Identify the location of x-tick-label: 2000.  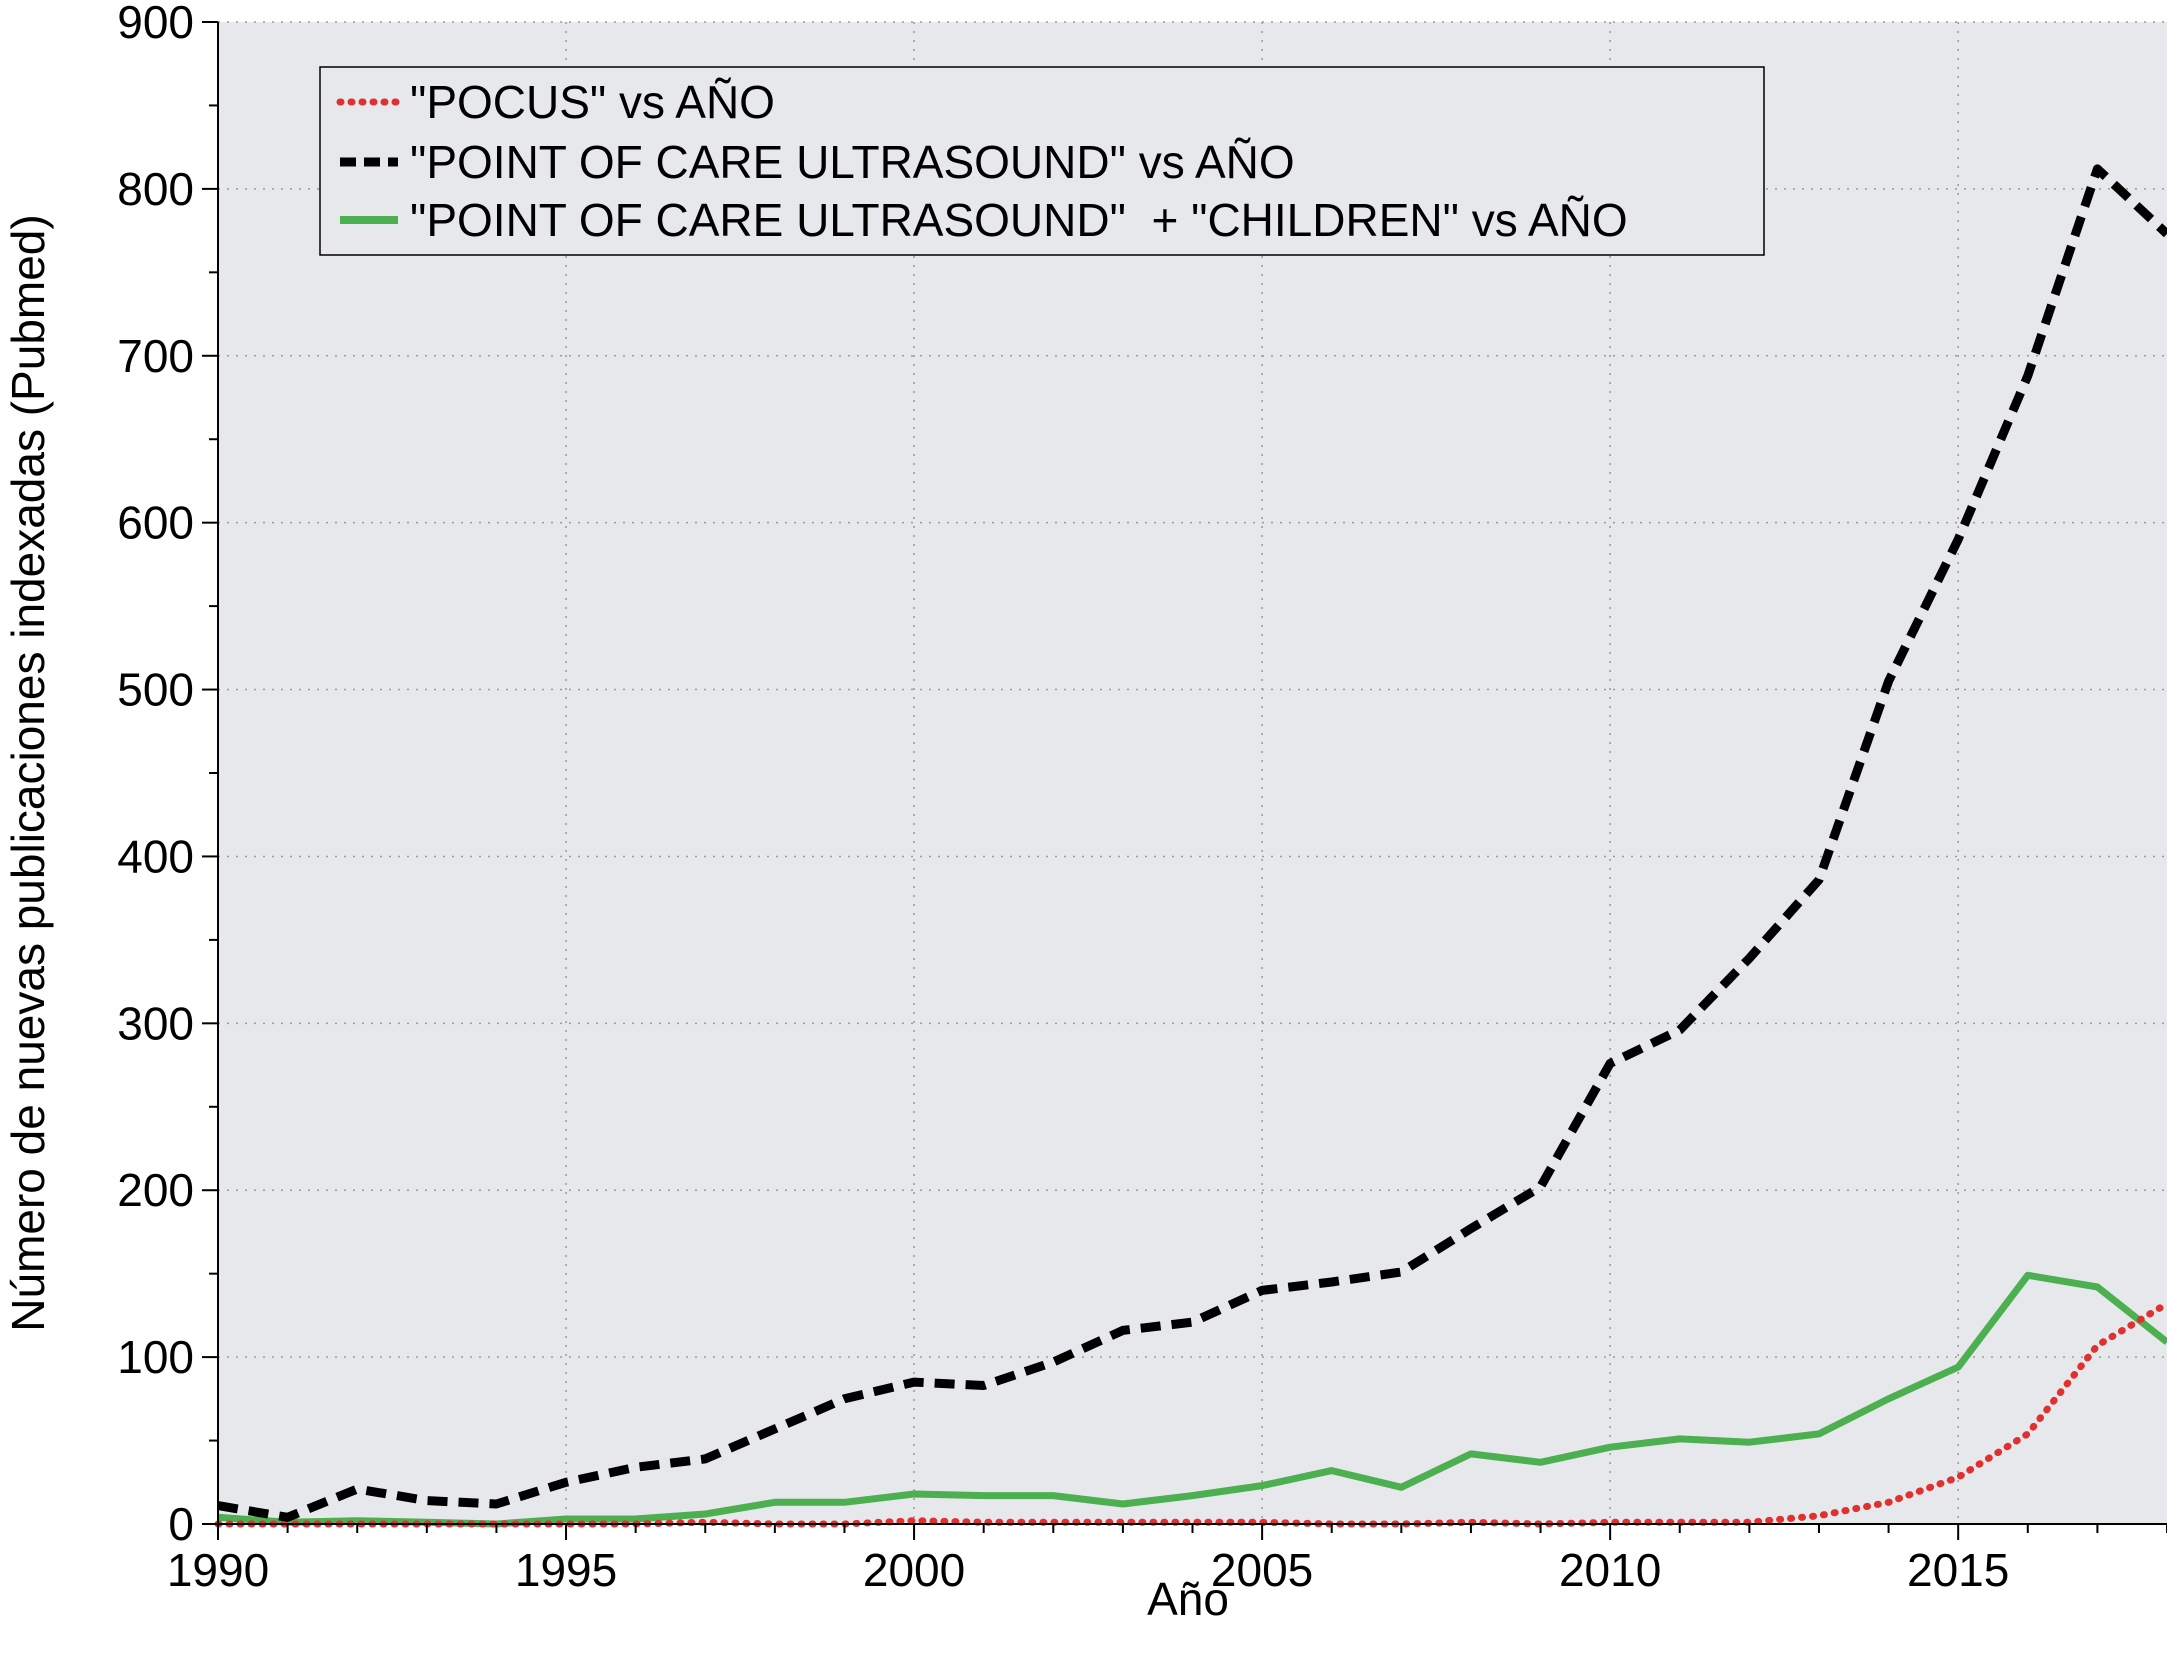
(914, 1570).